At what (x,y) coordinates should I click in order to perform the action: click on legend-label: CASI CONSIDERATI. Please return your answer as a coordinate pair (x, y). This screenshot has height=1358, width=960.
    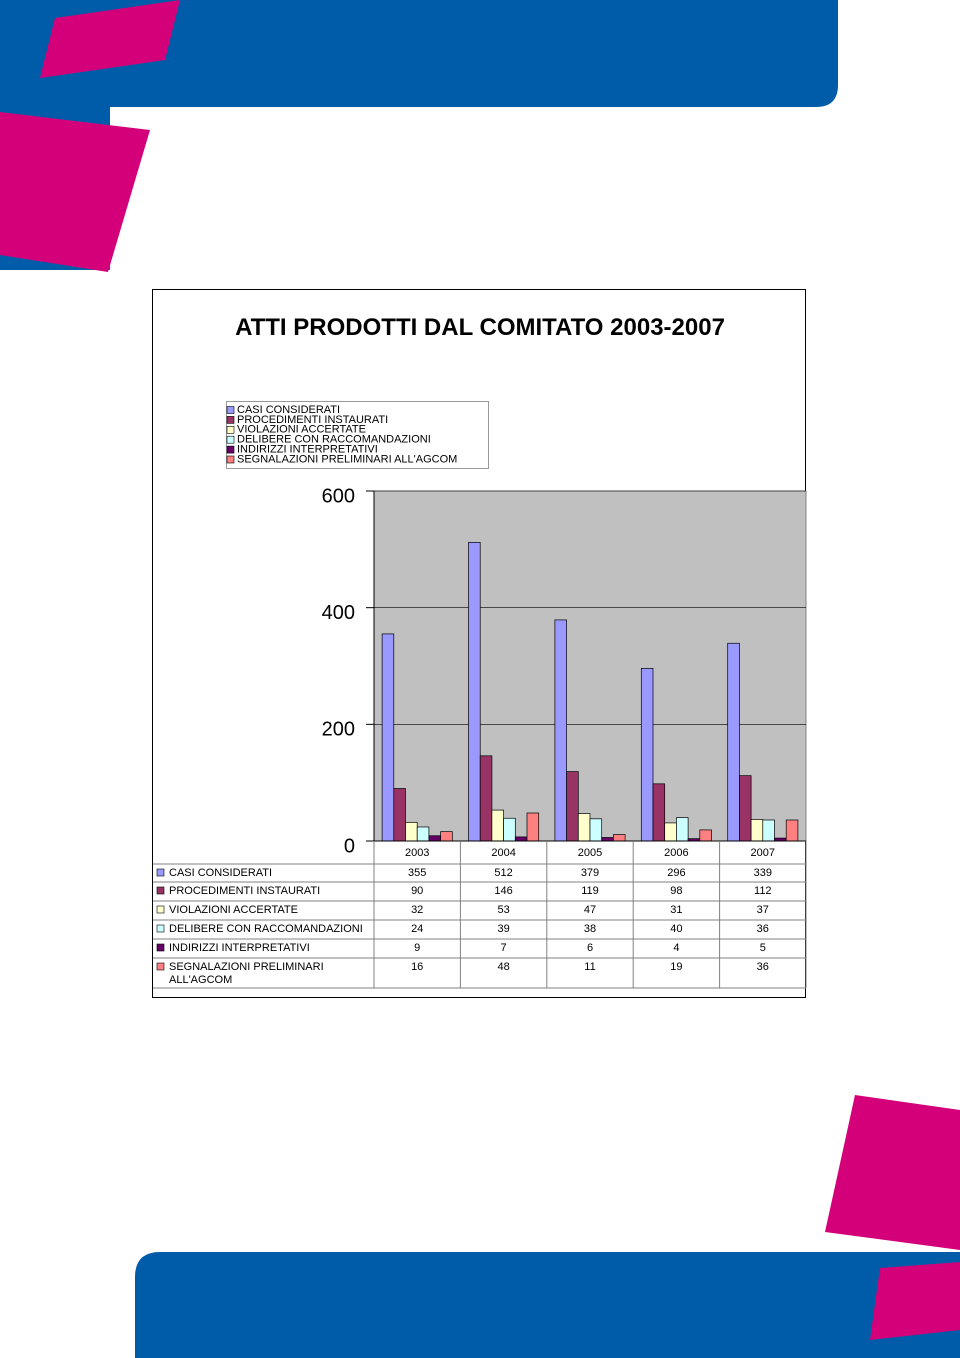
    Looking at the image, I should click on (288, 410).